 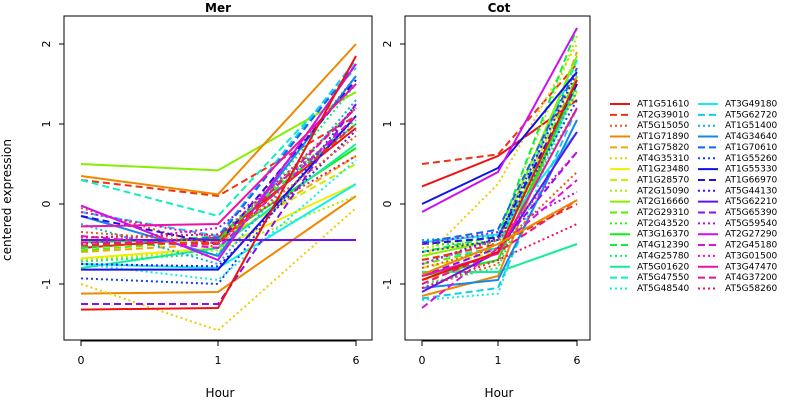 I want to click on legend-label: AT2G39010, so click(x=663, y=115).